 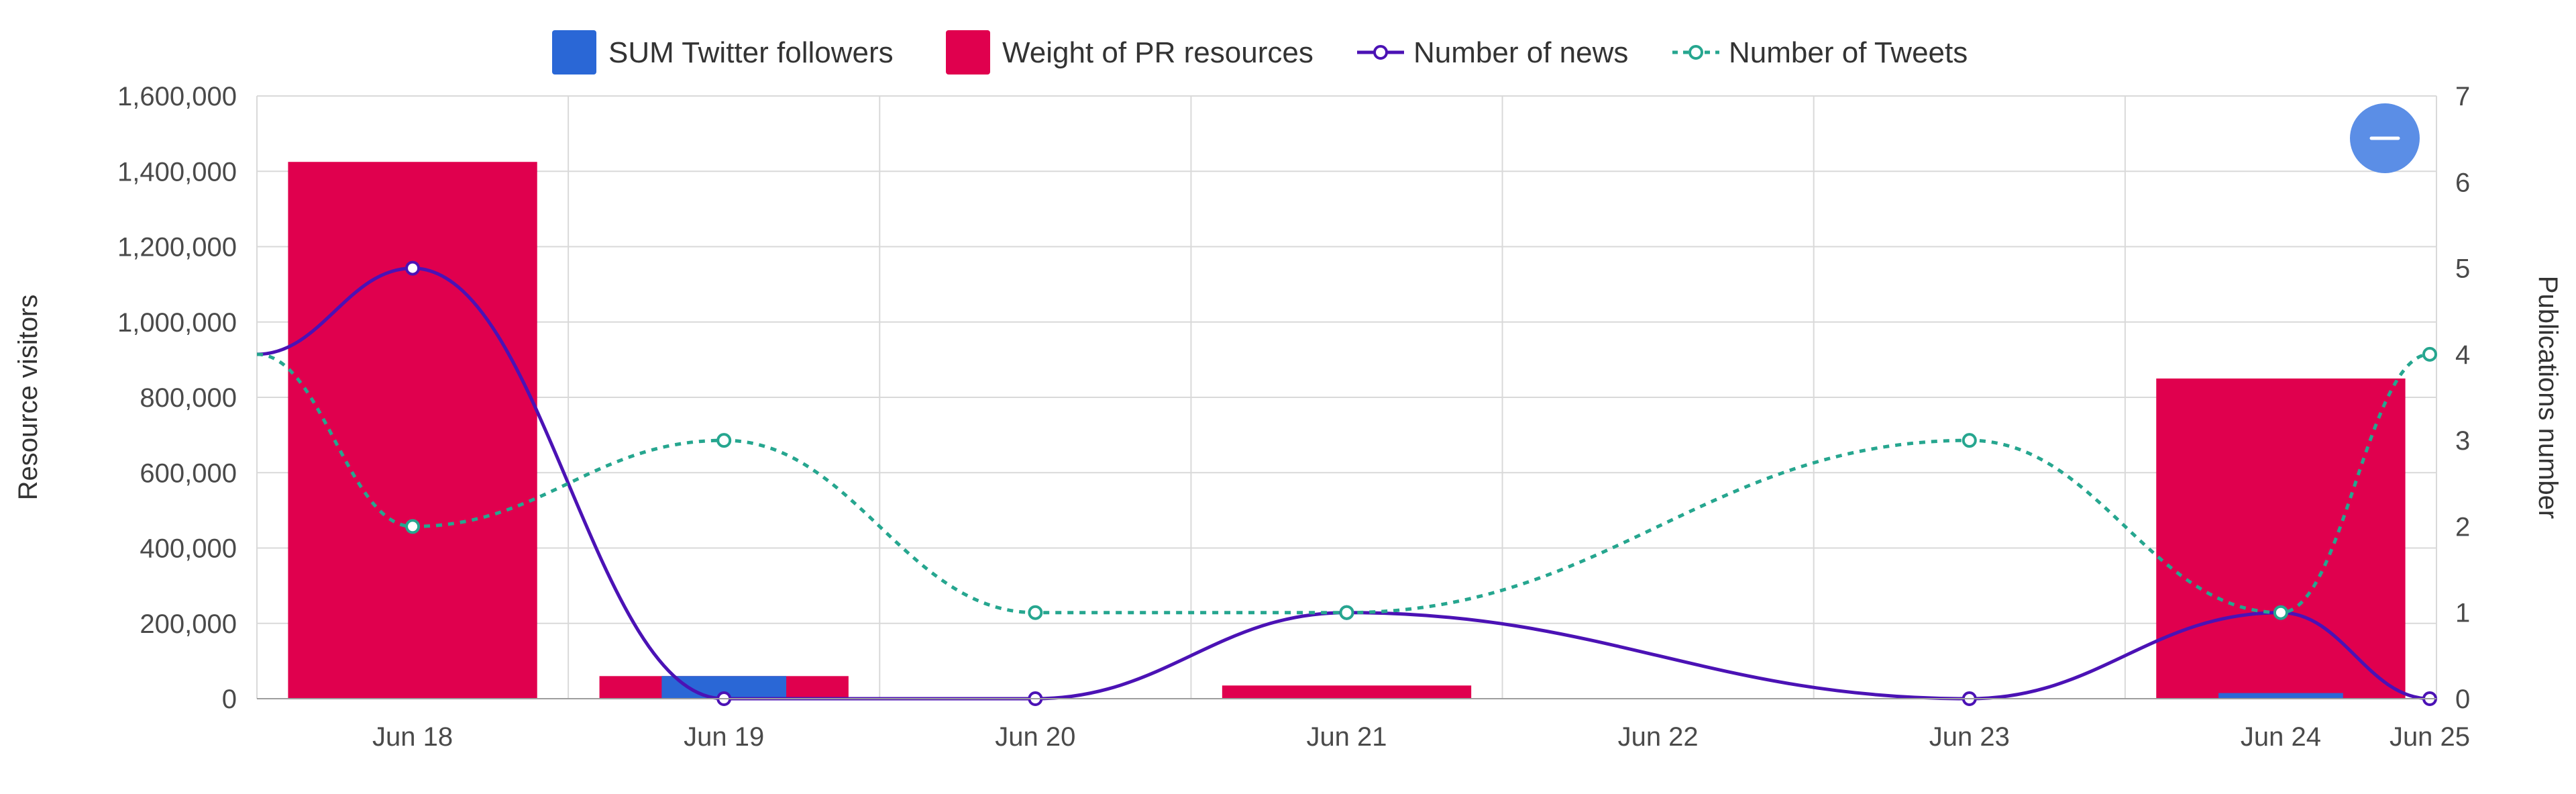 I want to click on y-tick-label: 600,000, so click(x=188, y=473).